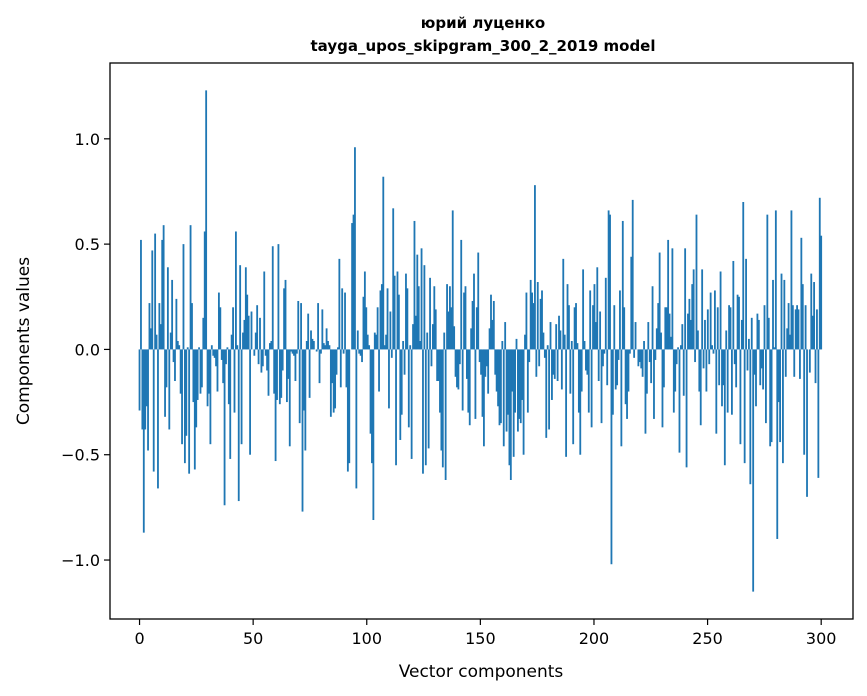  What do you see at coordinates (87, 139) in the screenshot?
I see `y-tick-label: 1.0` at bounding box center [87, 139].